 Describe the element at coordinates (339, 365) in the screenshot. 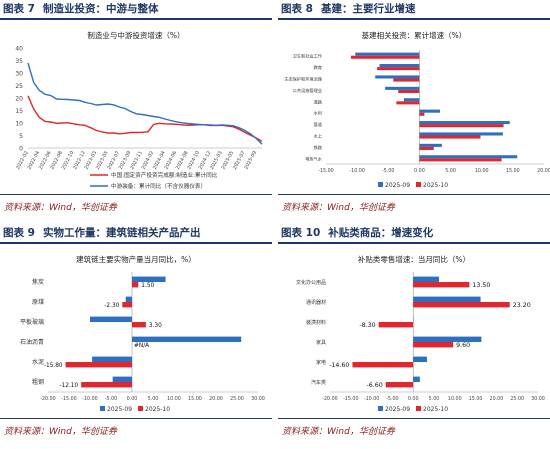

I see `data-label: -14.60` at that location.